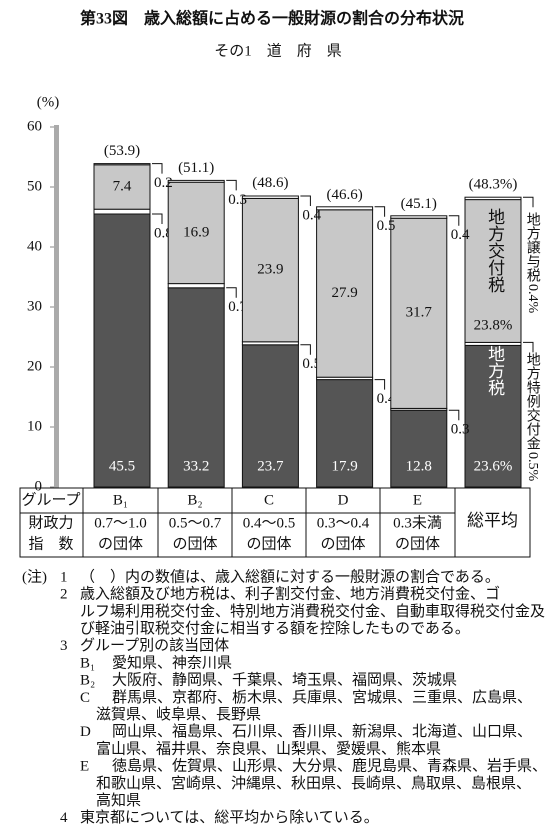  Describe the element at coordinates (344, 466) in the screenshot. I see `value-label: 17.9` at that location.